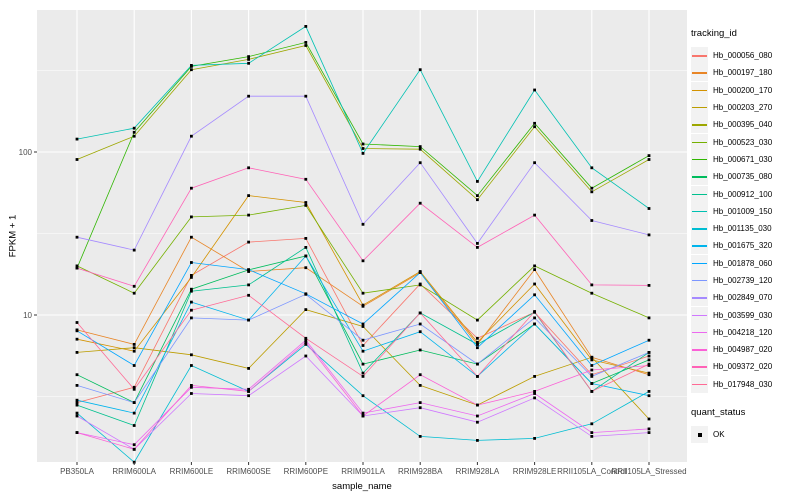 The height and width of the screenshot is (500, 800). What do you see at coordinates (743, 332) in the screenshot?
I see `legend-label: Hb_004218_120` at bounding box center [743, 332].